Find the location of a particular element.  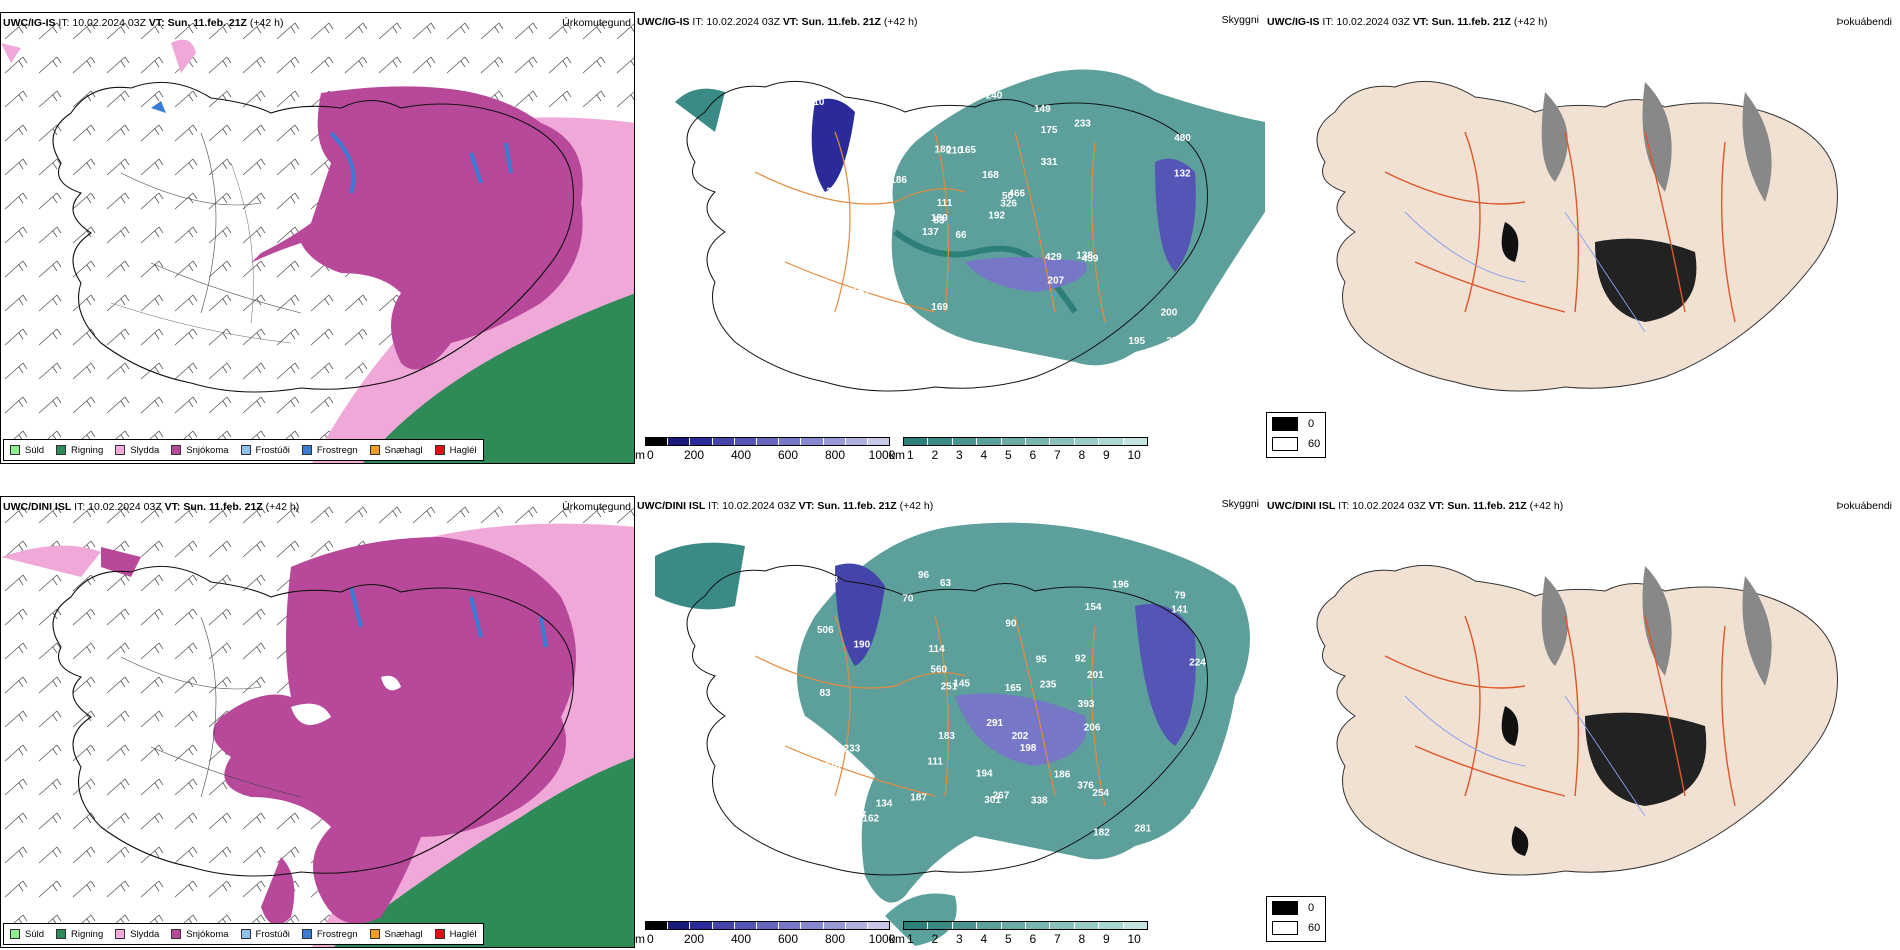

ceiling-value-label: 50 is located at coordinates (1008, 196).